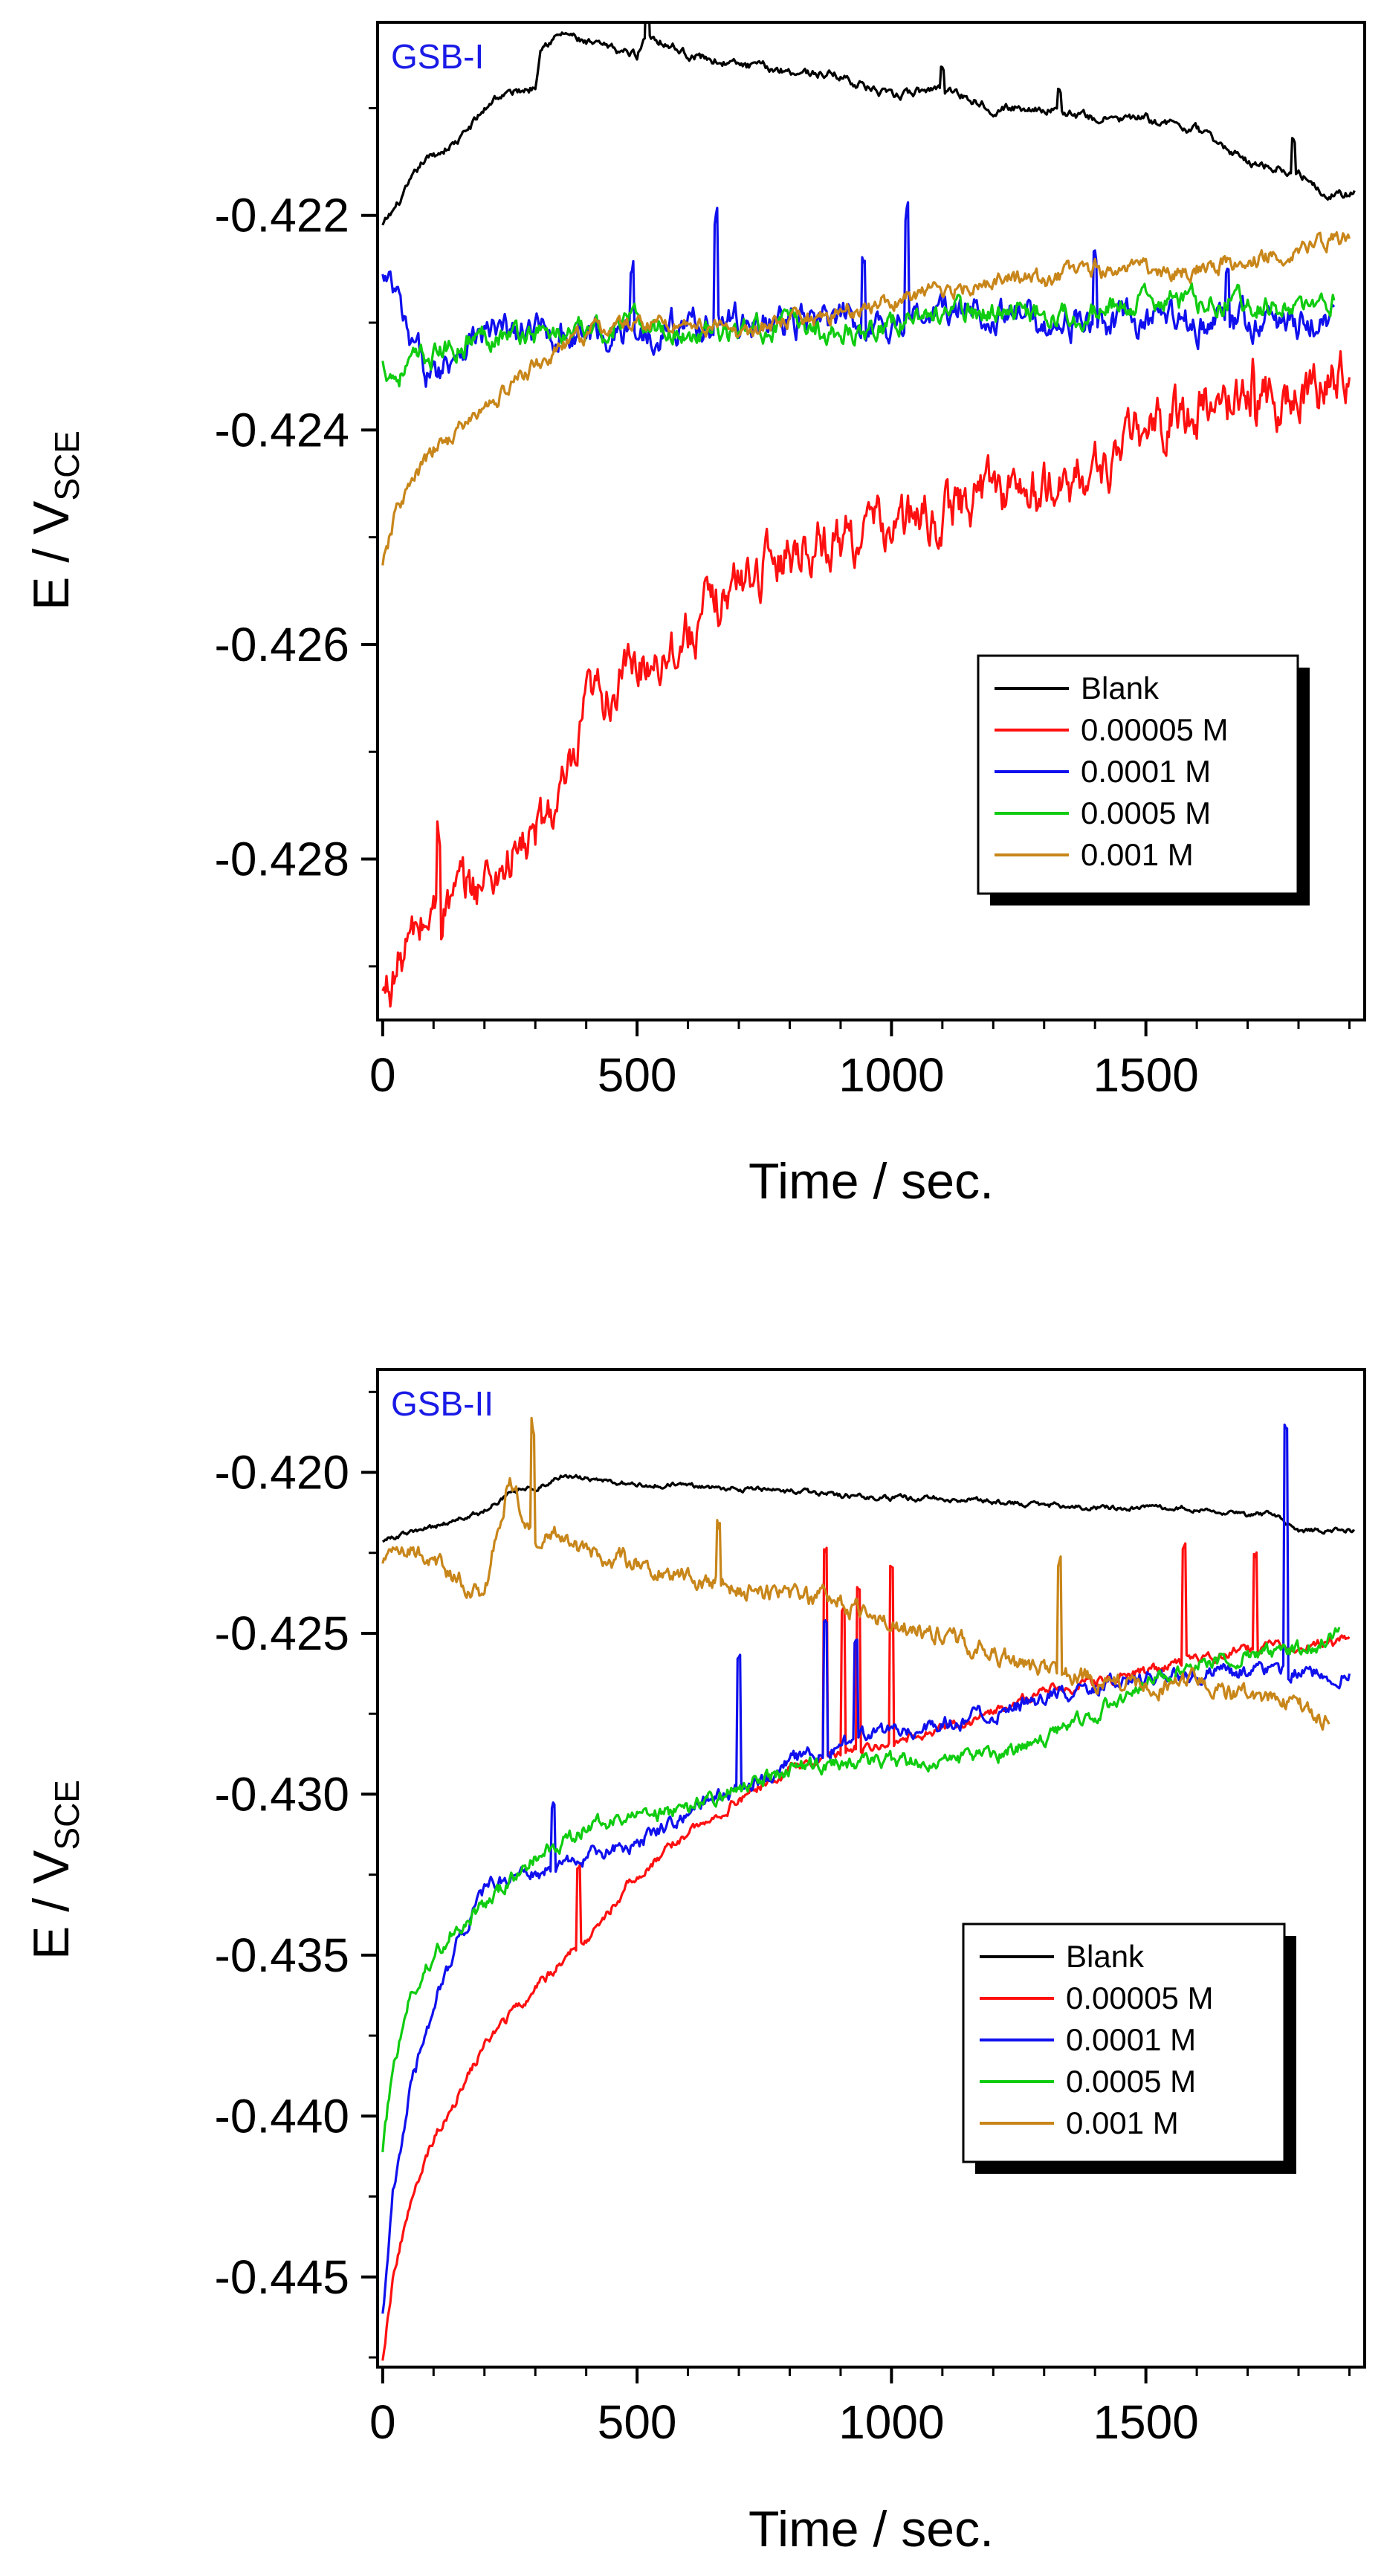 Image resolution: width=1384 pixels, height=2576 pixels. Describe the element at coordinates (282, 215) in the screenshot. I see `y-tick-label: -0.422` at that location.